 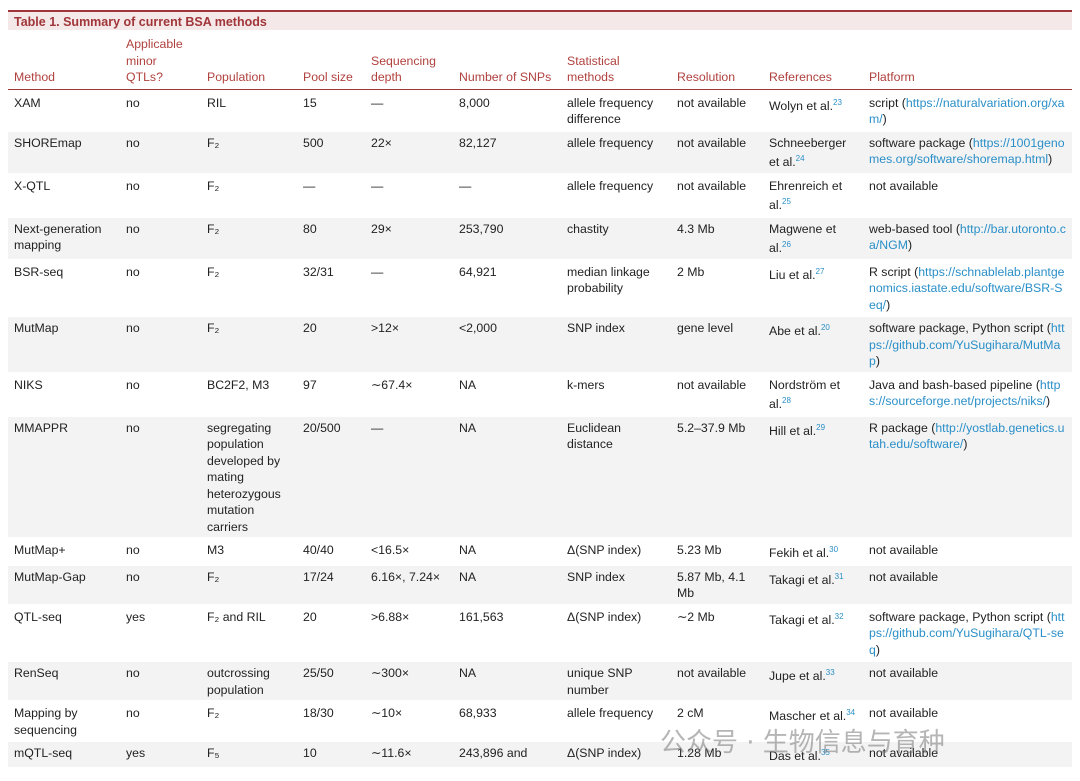 What do you see at coordinates (331, 755) in the screenshot?
I see `cell-pool: 10` at bounding box center [331, 755].